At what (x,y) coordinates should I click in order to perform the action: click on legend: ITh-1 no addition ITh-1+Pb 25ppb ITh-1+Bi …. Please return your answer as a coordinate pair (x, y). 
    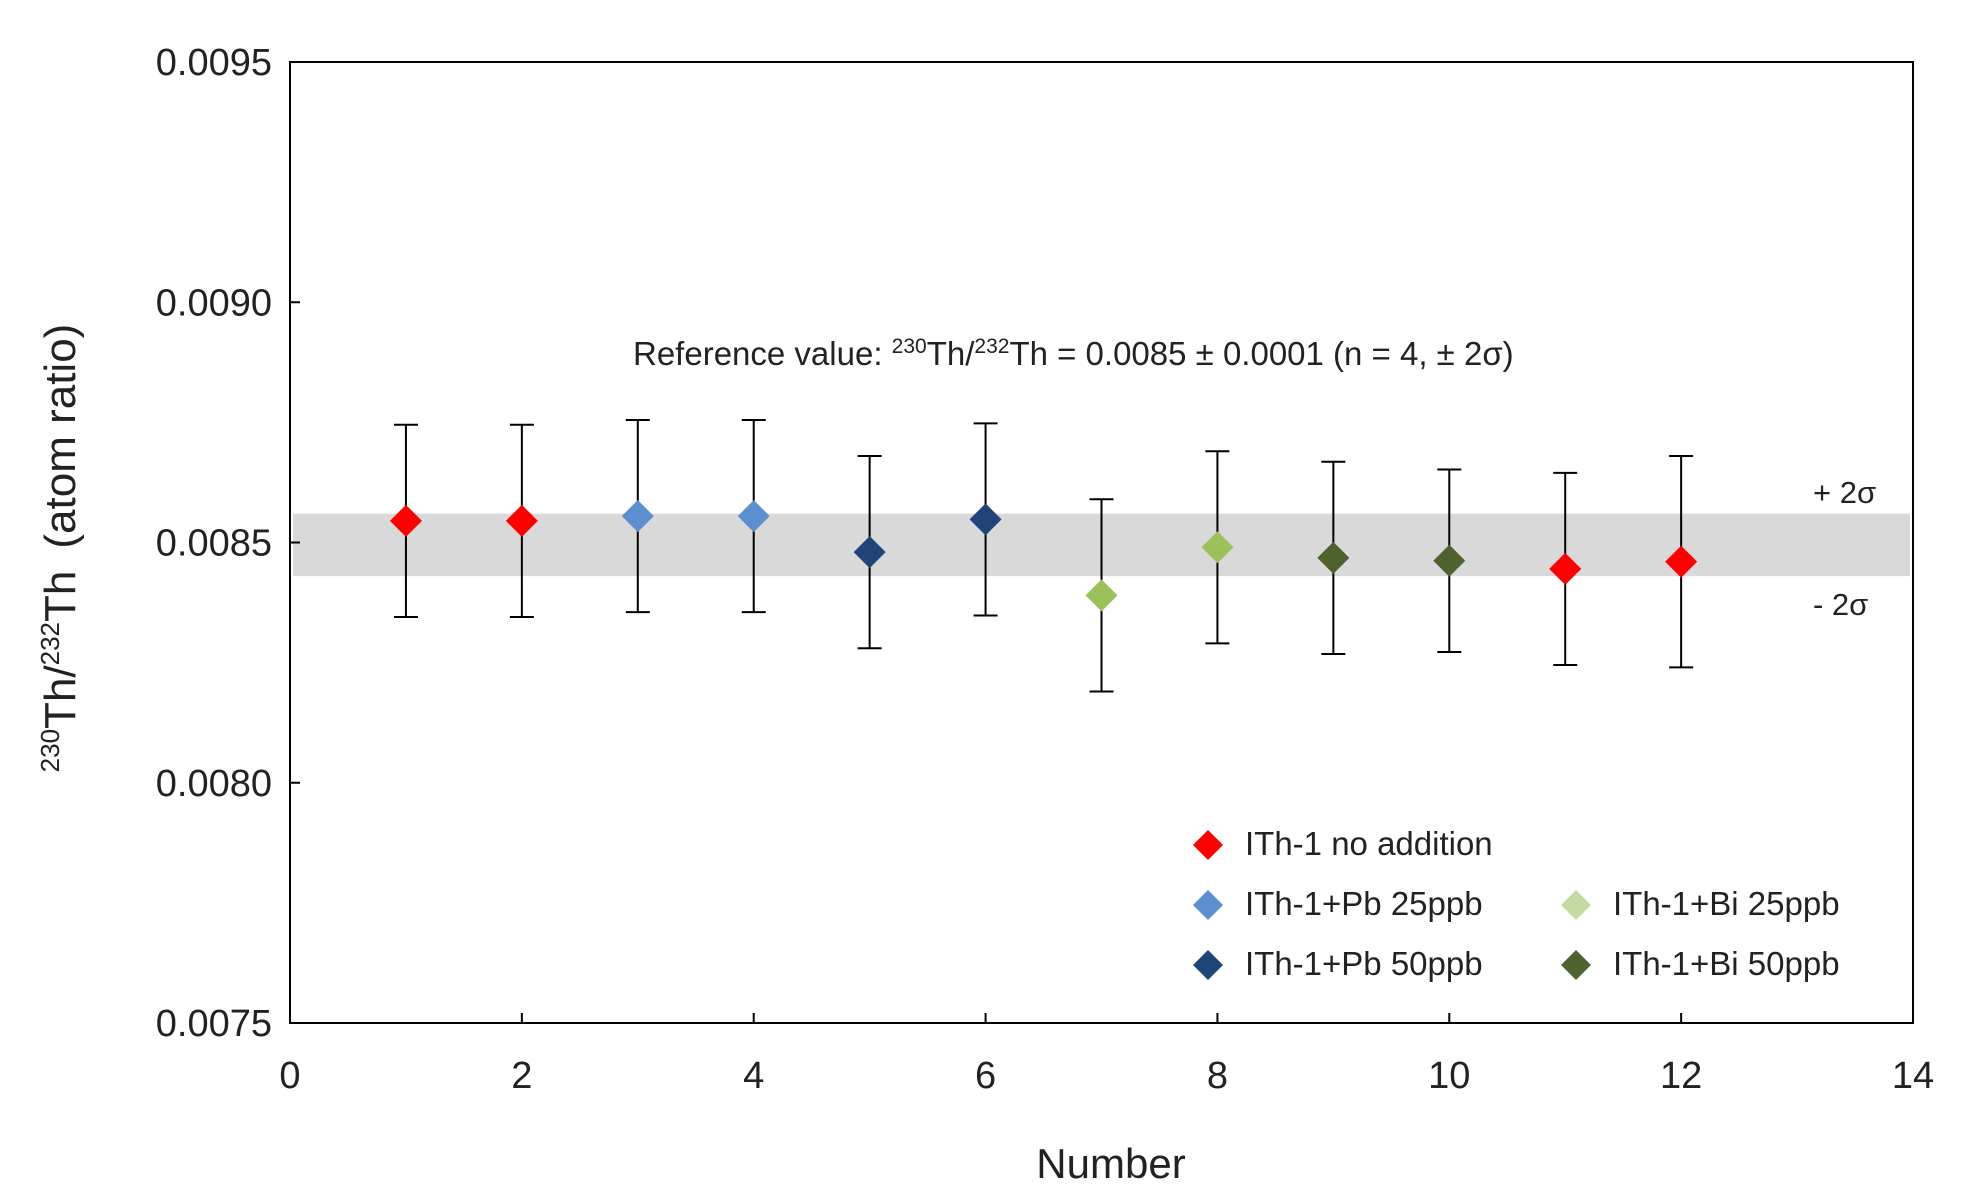
    Looking at the image, I should click on (1516, 903).